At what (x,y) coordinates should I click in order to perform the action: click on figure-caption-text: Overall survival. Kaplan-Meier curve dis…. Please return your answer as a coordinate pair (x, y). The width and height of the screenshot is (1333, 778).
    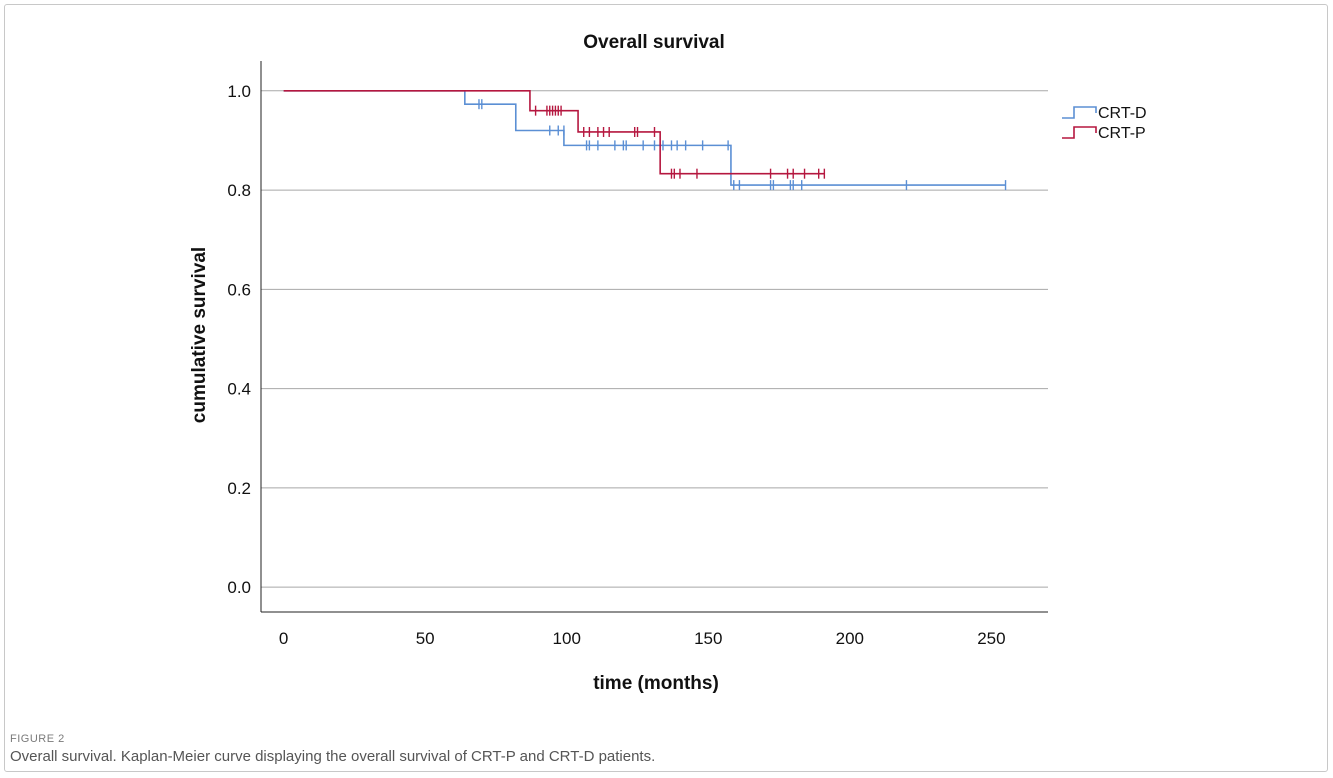
    Looking at the image, I should click on (333, 756).